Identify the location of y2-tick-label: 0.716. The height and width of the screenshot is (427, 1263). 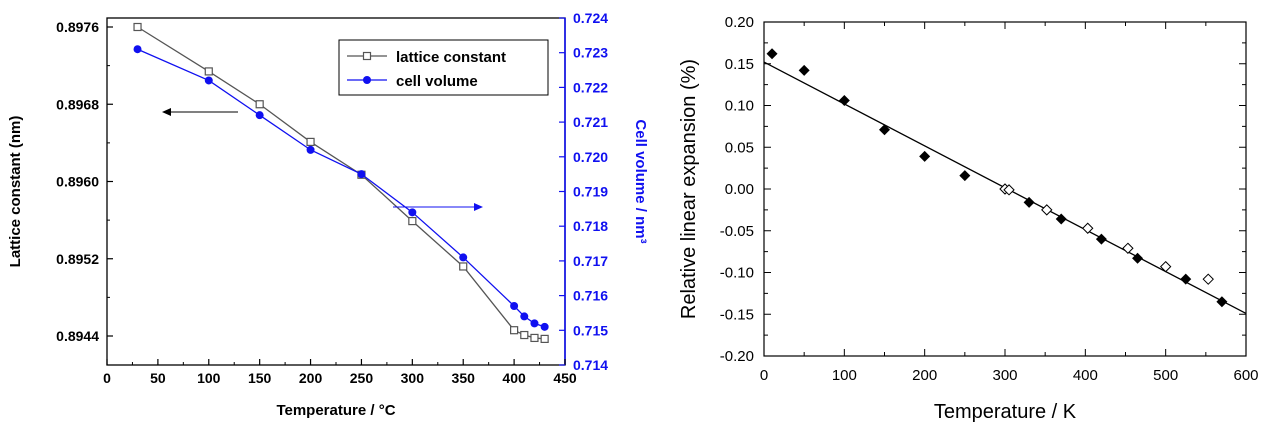
(590, 296).